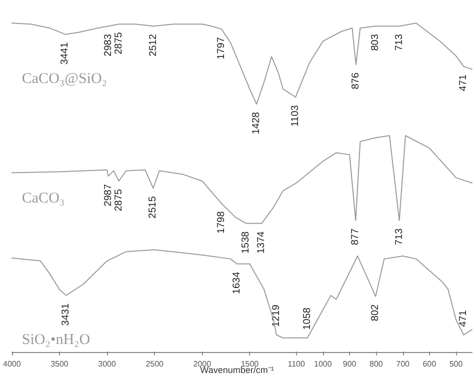 The width and height of the screenshot is (474, 384). I want to click on annotation: 2987, so click(108, 195).